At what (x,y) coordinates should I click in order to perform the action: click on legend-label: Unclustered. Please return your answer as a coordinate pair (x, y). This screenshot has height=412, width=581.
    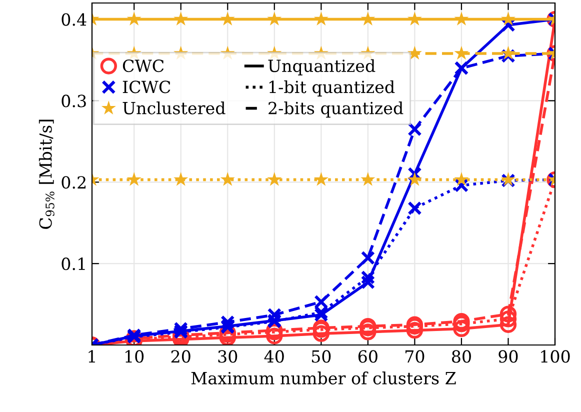
    Looking at the image, I should click on (174, 107).